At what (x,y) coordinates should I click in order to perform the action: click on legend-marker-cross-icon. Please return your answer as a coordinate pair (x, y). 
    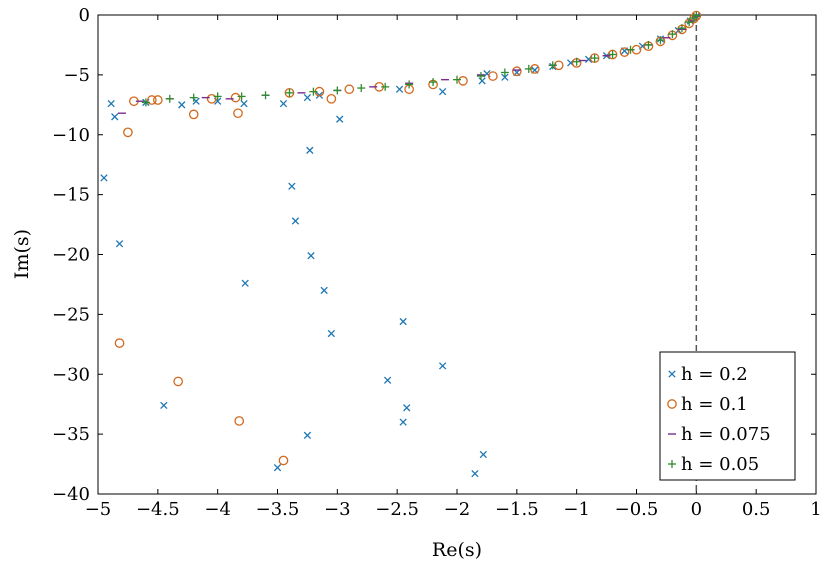
    Looking at the image, I should click on (672, 374).